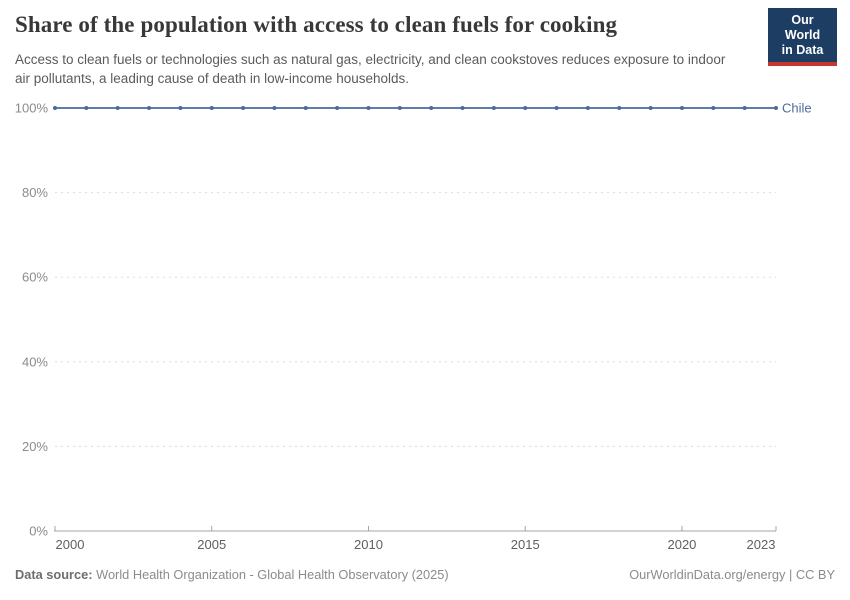  What do you see at coordinates (732, 574) in the screenshot?
I see `attribution-link: OurWorldinData.org/energy | CC BY` at bounding box center [732, 574].